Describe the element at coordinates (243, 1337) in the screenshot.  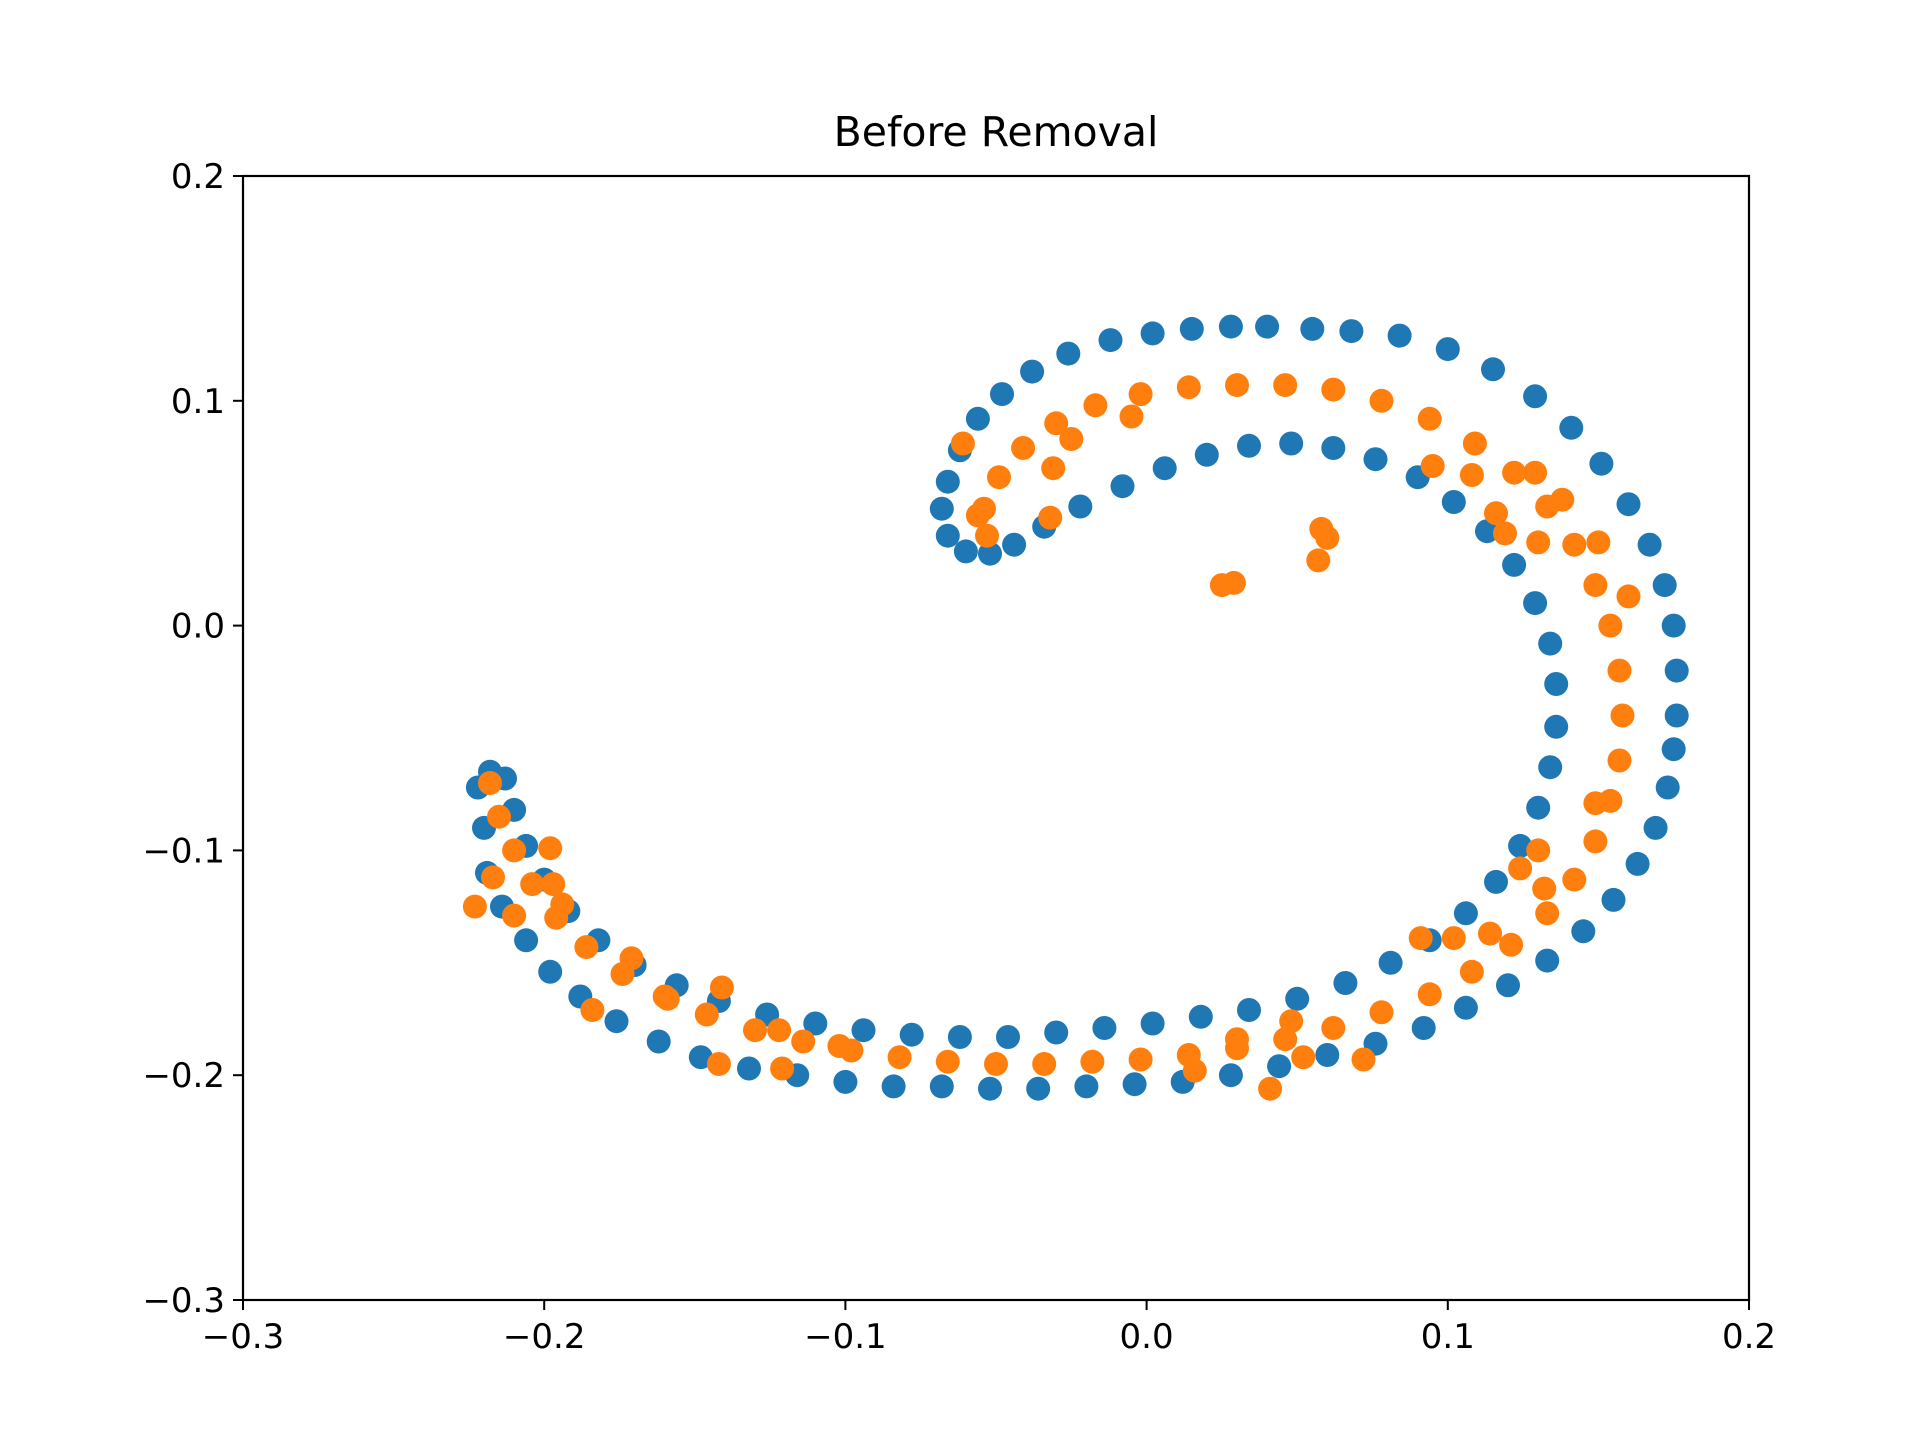
I see `x-tick-label: −0.3` at that location.